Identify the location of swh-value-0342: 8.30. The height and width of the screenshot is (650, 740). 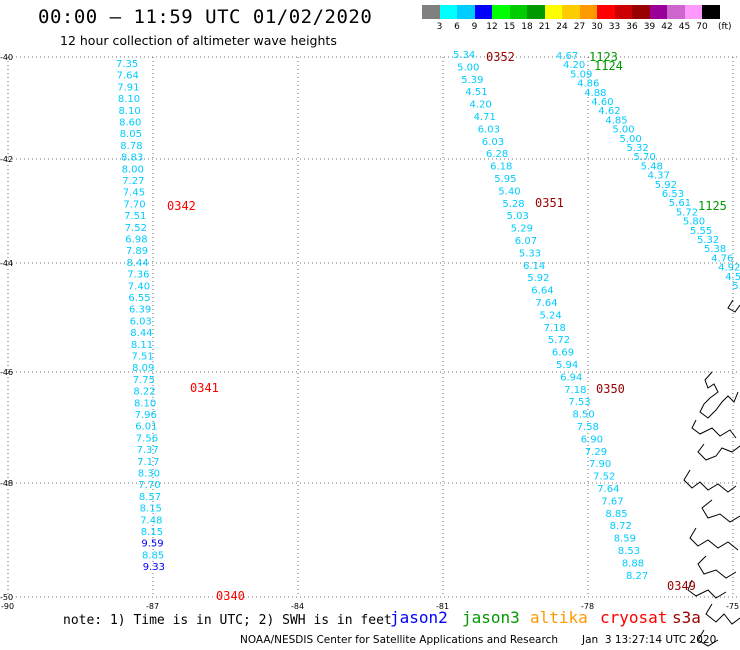
(149, 474).